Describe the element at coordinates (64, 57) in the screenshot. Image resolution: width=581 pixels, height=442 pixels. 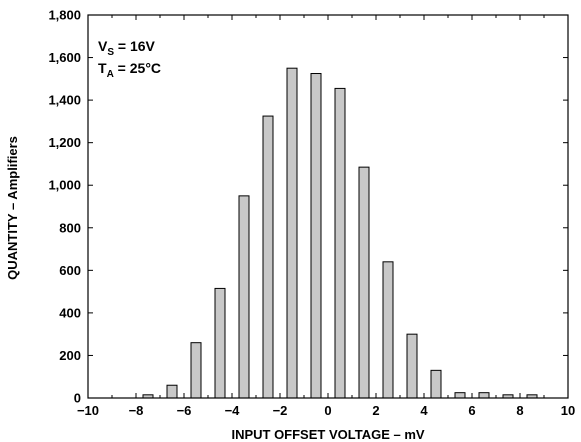
I see `y-tick-label: 1,600` at that location.